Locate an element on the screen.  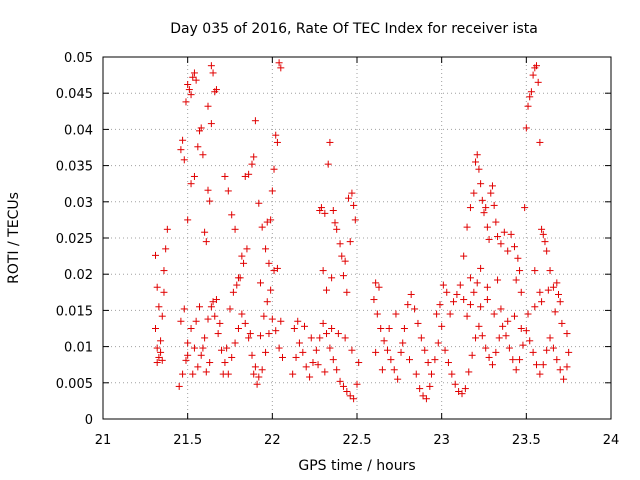
y-tick-label: 0.05 is located at coordinates (78, 58).